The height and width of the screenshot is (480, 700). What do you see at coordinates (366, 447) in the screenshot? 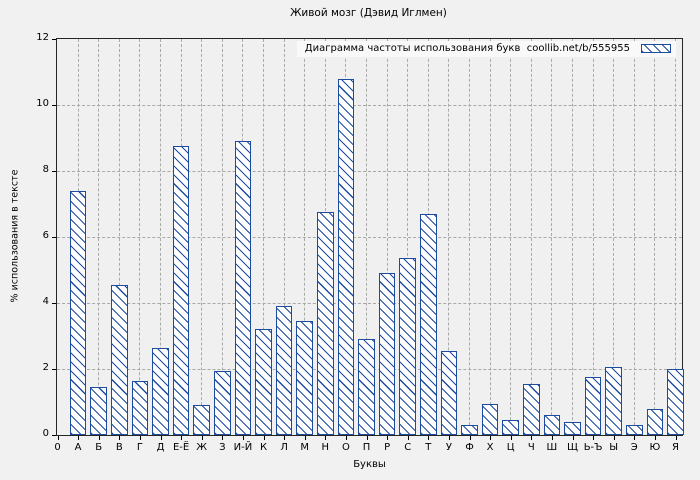
I see `x-tick-label: П` at bounding box center [366, 447].